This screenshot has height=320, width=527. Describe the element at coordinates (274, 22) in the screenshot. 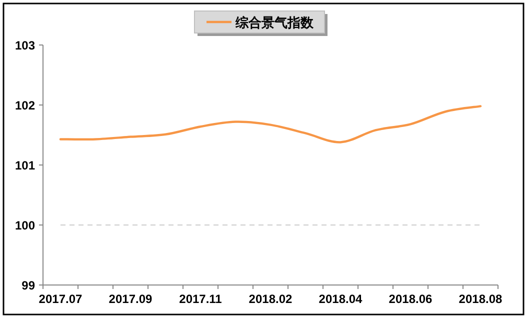

I see `legend-label: 综合景气指数` at that location.